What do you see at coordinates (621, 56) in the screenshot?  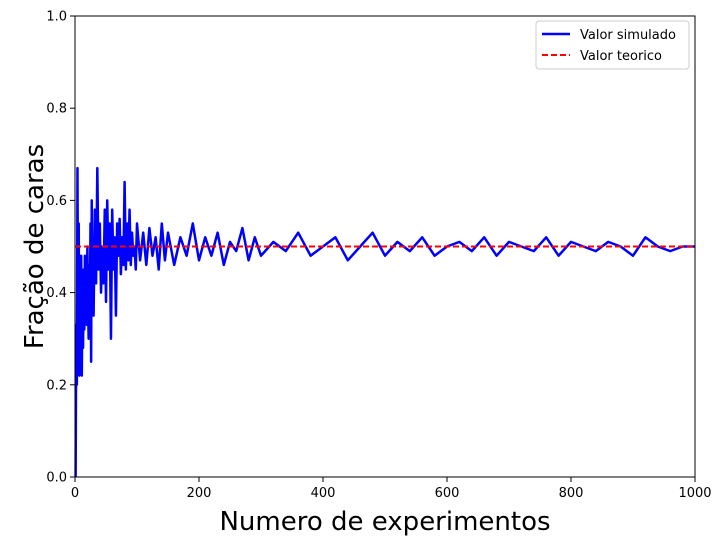 I see `legend-label-valor-teorico: Valor teorico` at bounding box center [621, 56].